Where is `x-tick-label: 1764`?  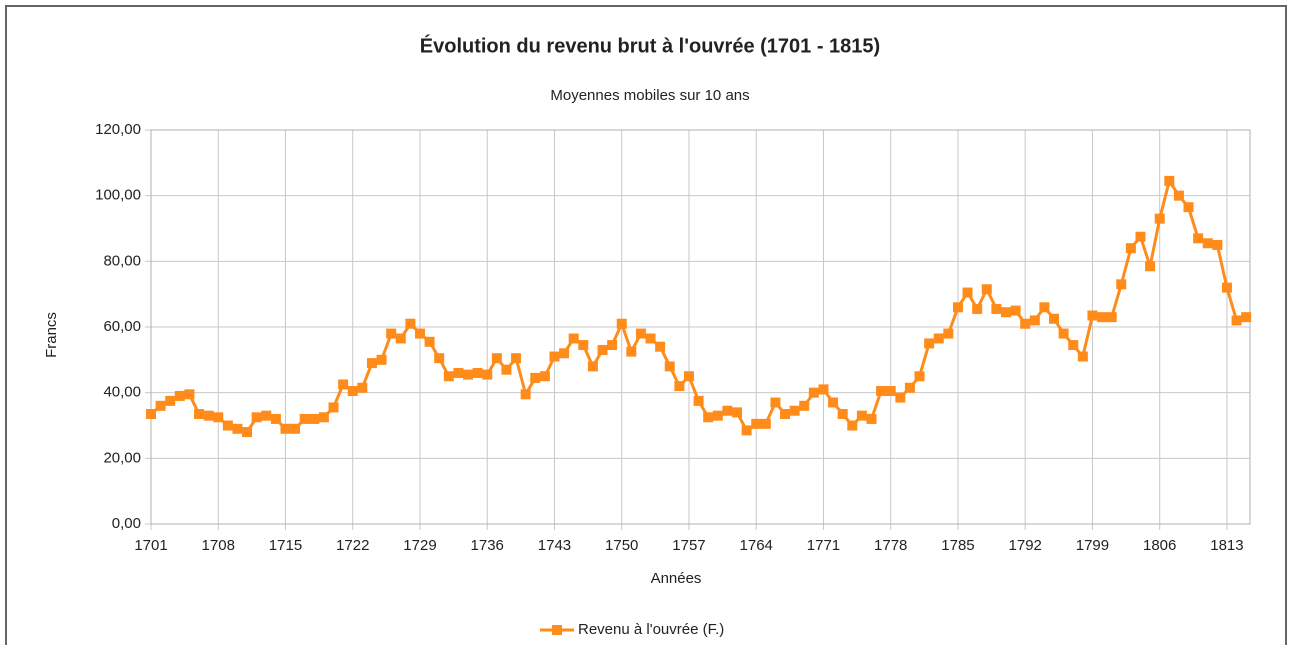
x-tick-label: 1764 is located at coordinates (756, 545).